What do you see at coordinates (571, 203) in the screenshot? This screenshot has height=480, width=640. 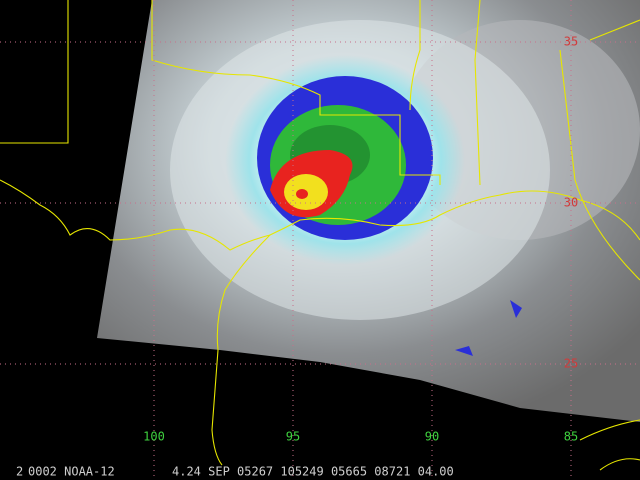 I see `latitude-label: 30` at bounding box center [571, 203].